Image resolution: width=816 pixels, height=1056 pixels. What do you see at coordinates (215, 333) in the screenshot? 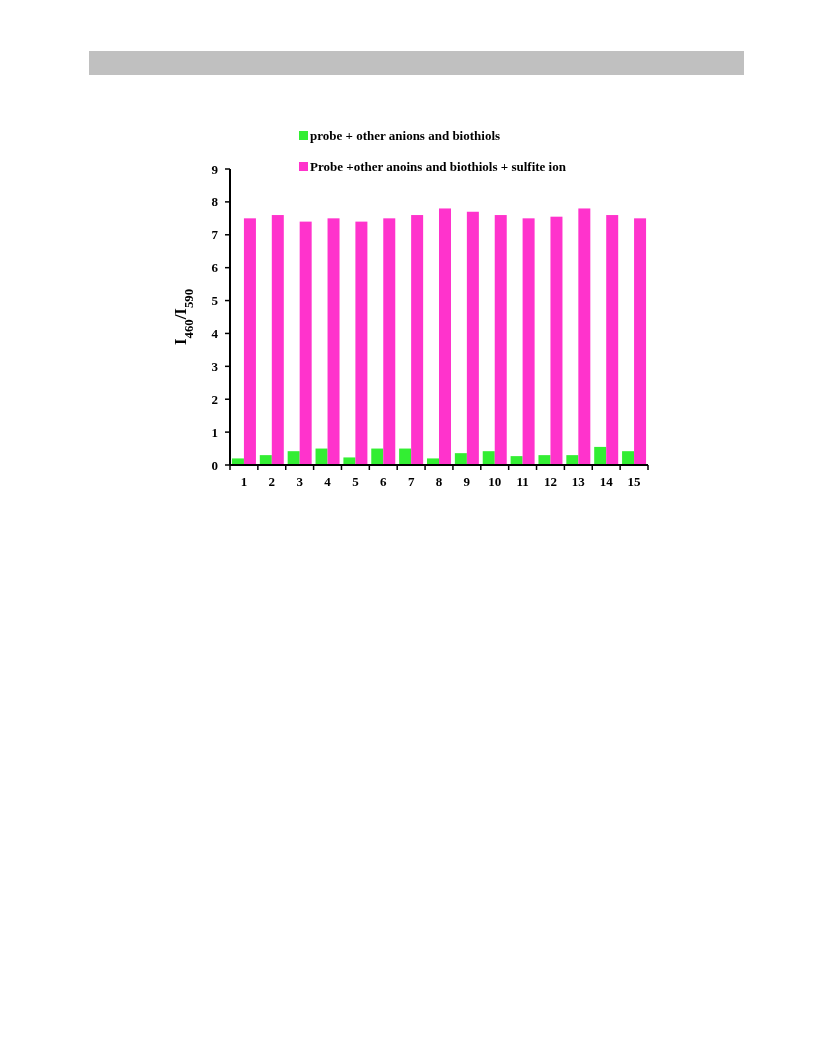
I see `y-tick-label: 4` at bounding box center [215, 333].